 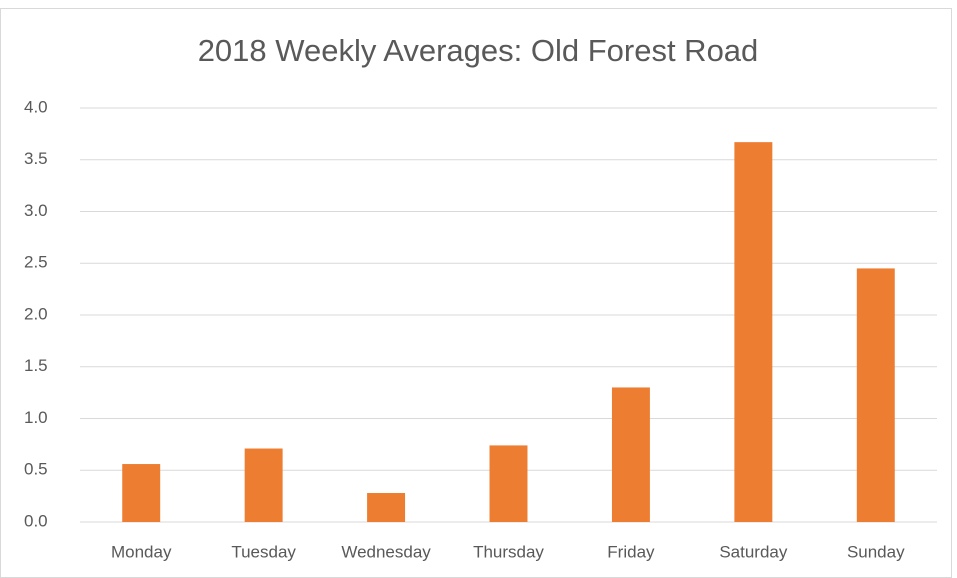 I want to click on y-tick-label: 2.5, so click(x=36, y=262).